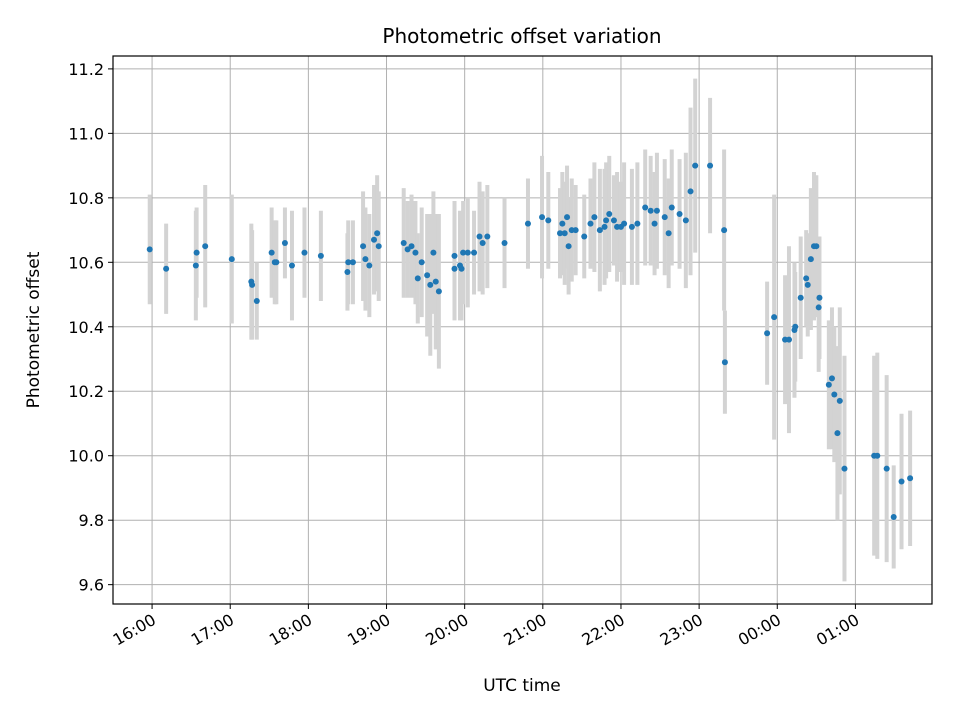 The width and height of the screenshot is (960, 720). What do you see at coordinates (91, 585) in the screenshot?
I see `y-tick-label: 9.6` at bounding box center [91, 585].